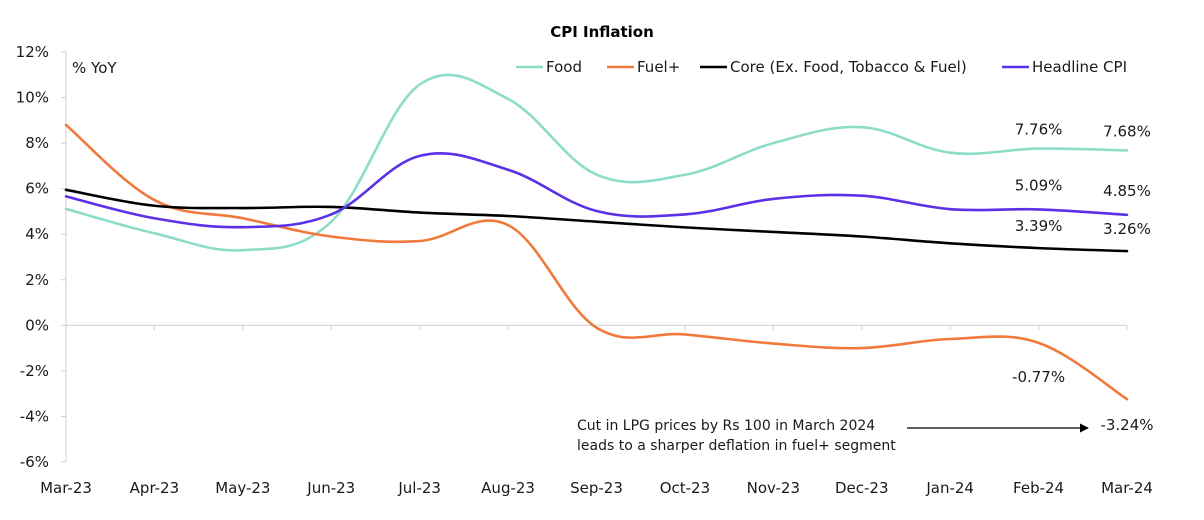 Image resolution: width=1204 pixels, height=520 pixels. Describe the element at coordinates (1038, 377) in the screenshot. I see `data-label: -0.77%` at that location.